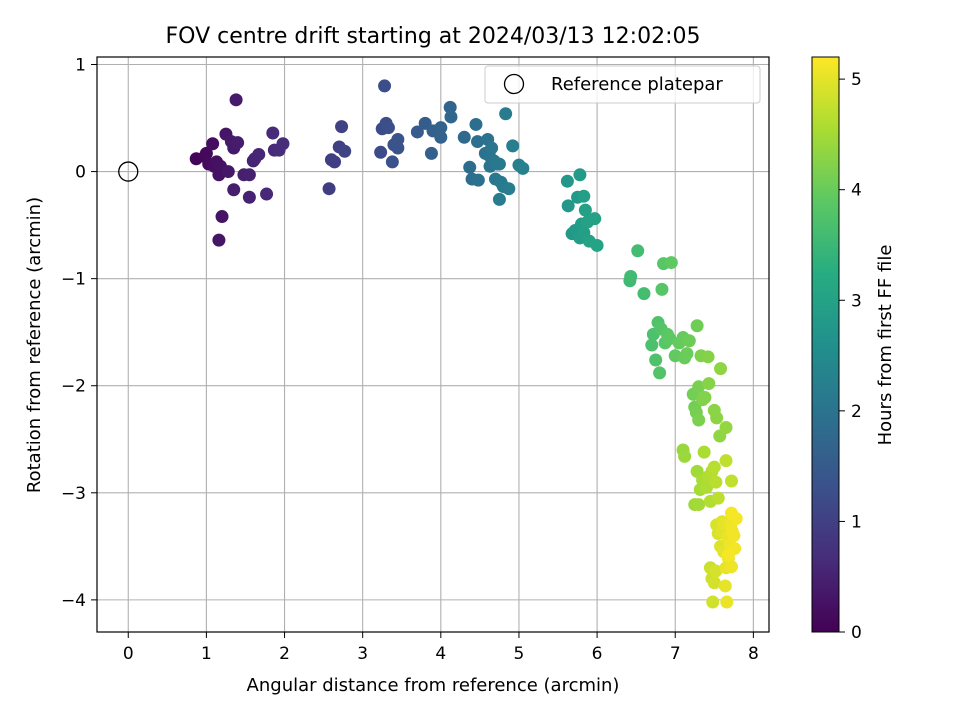 Image resolution: width=960 pixels, height=724 pixels. I want to click on colorbar, so click(825, 344).